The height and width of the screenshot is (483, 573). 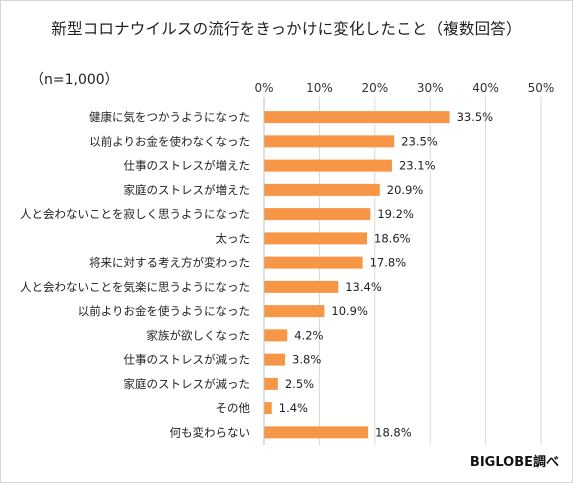 What do you see at coordinates (319, 88) in the screenshot?
I see `x-tick-label: 10%` at bounding box center [319, 88].